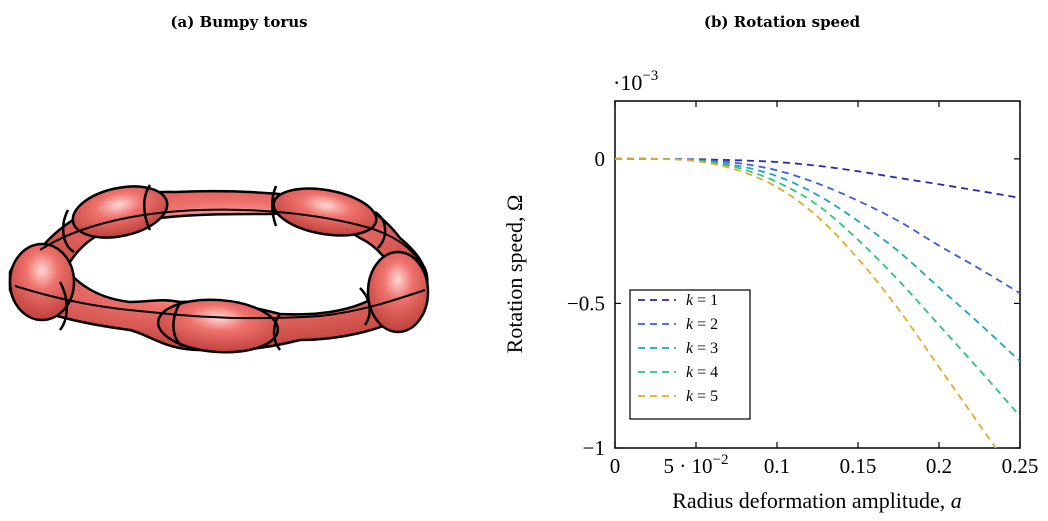 This screenshot has width=1048, height=521. I want to click on y-multiplier: ·10−3, so click(635, 81).